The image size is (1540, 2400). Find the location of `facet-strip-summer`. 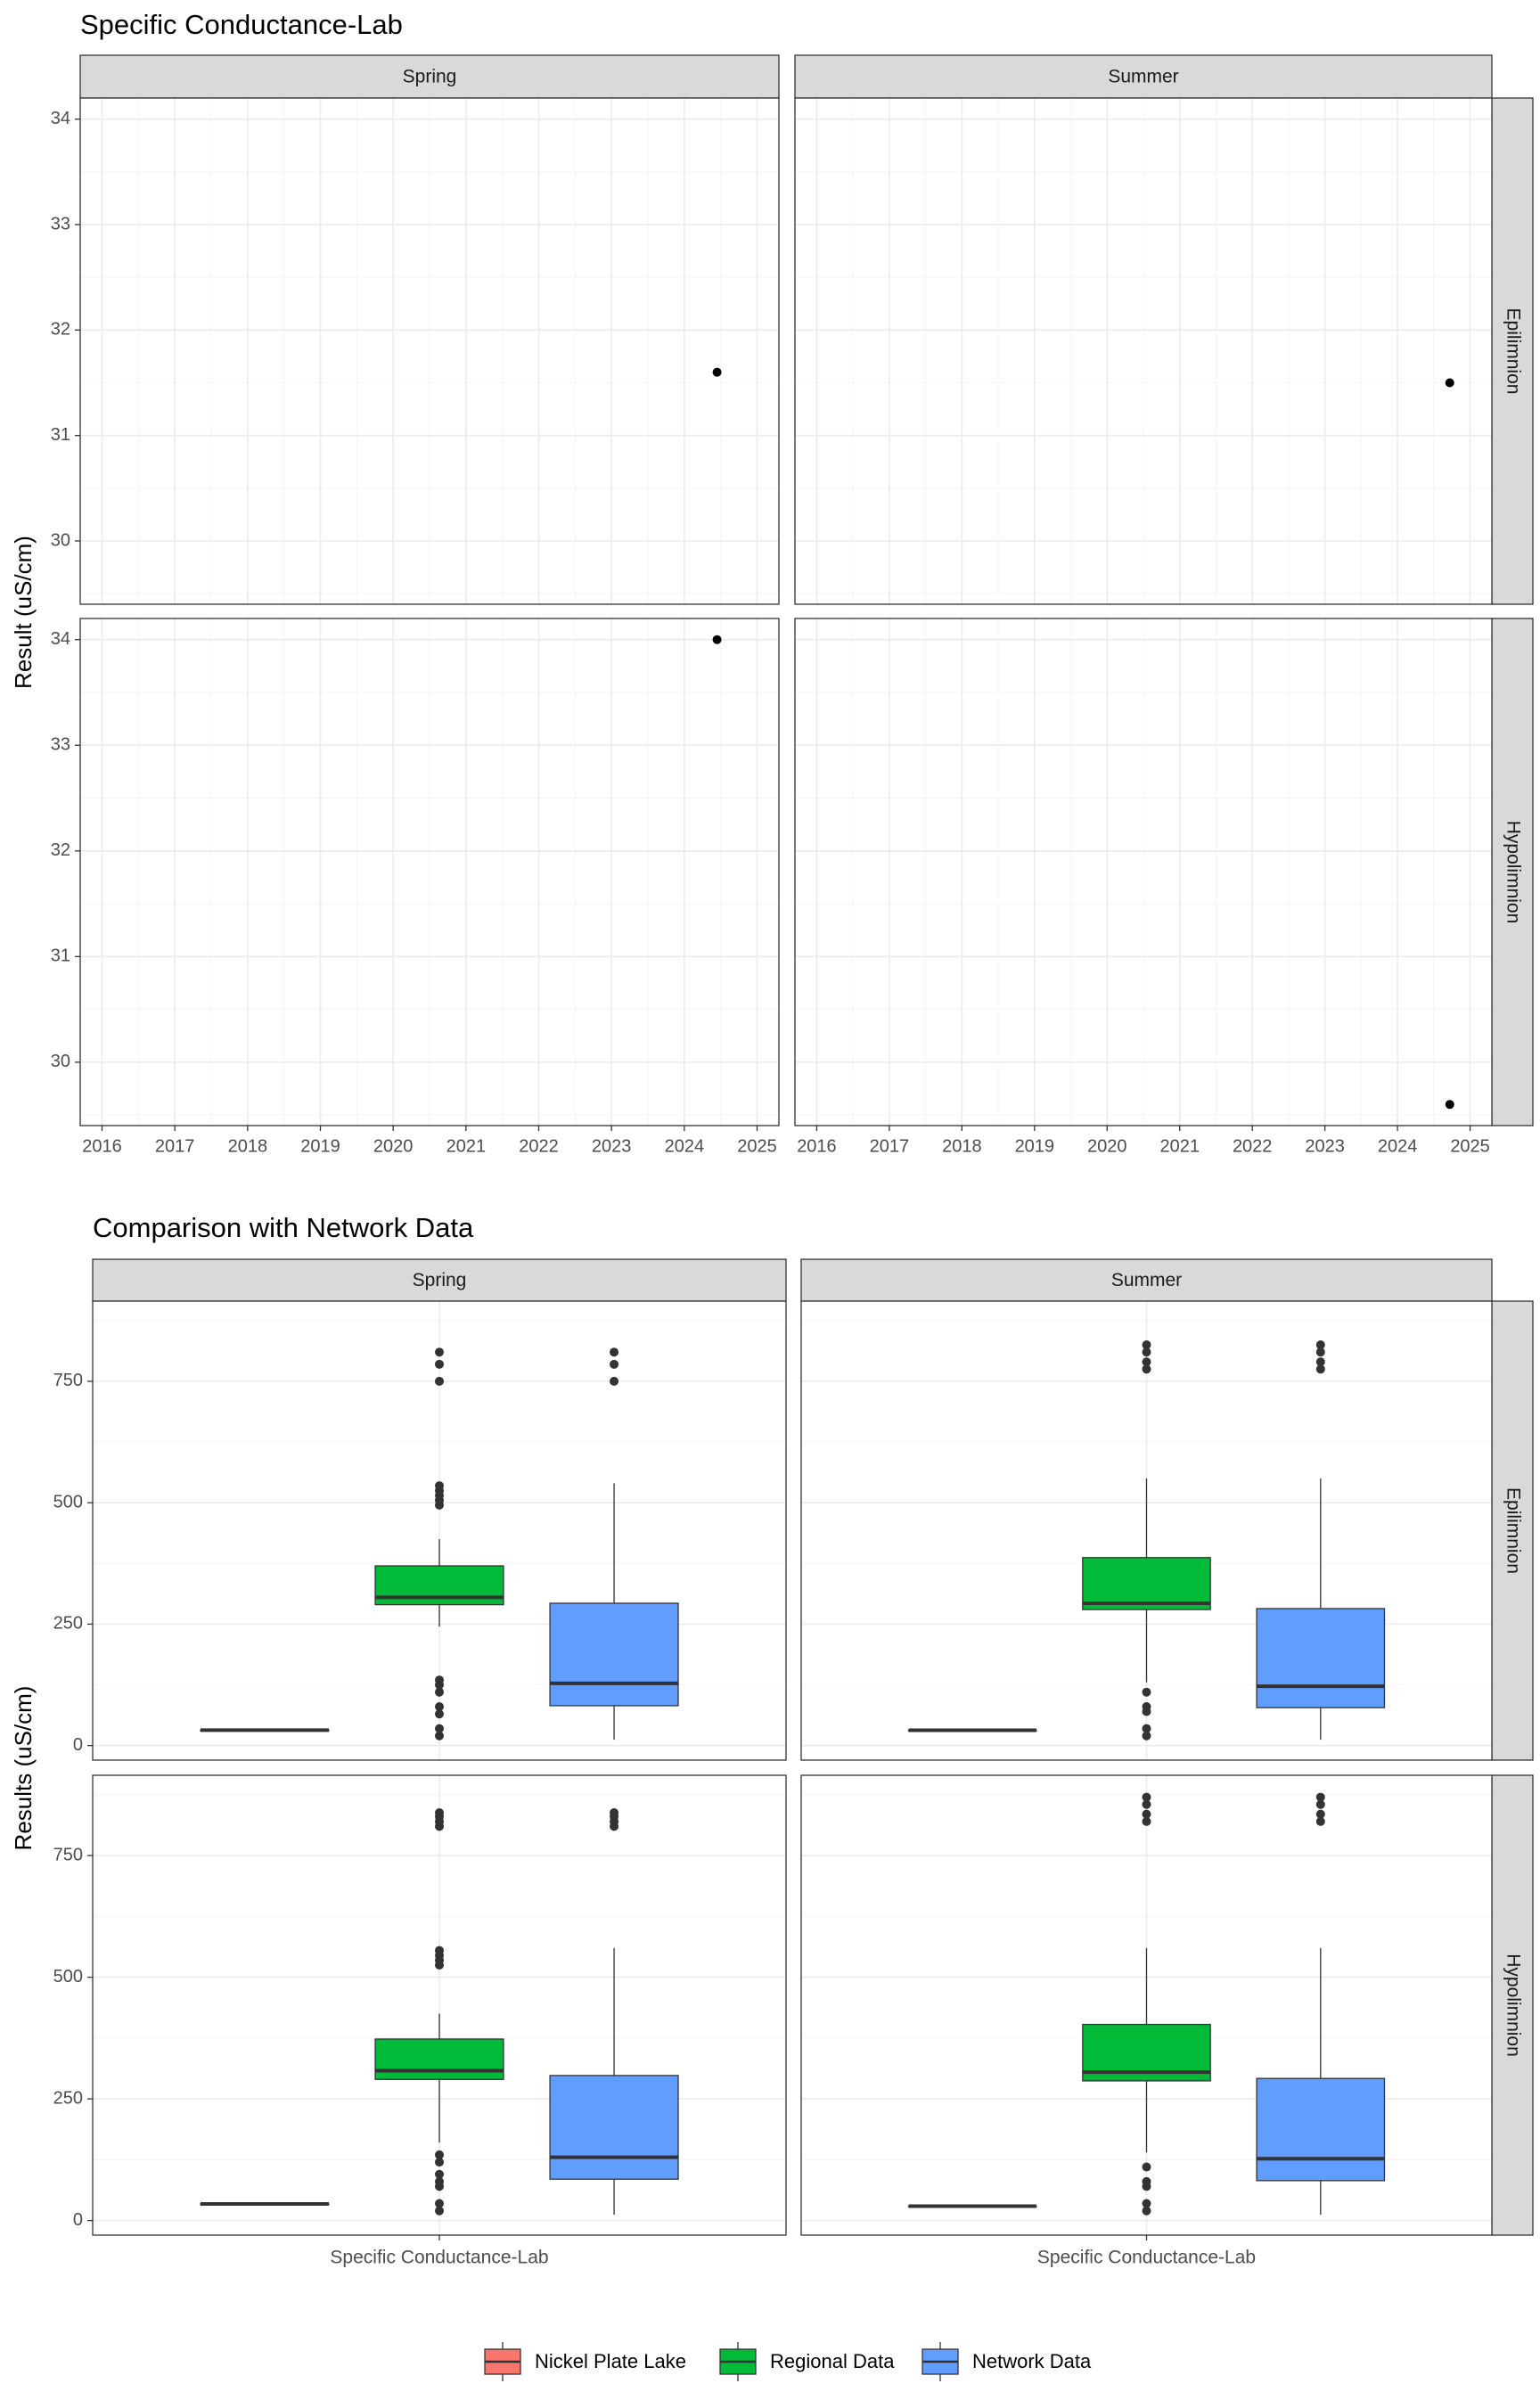

facet-strip-summer is located at coordinates (1143, 77).